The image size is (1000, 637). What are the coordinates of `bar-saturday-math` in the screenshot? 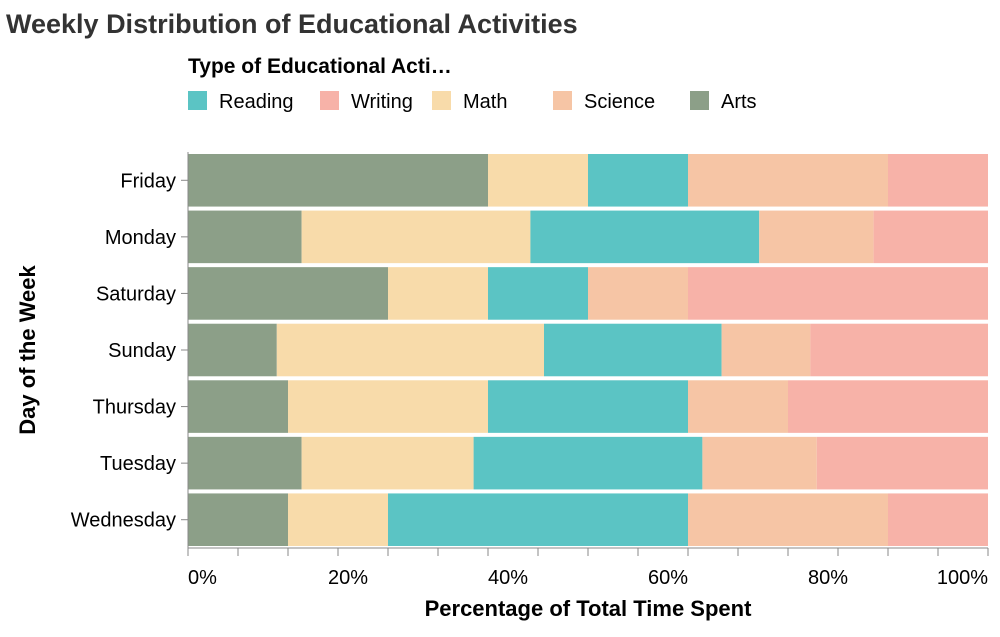 It's located at (438, 293).